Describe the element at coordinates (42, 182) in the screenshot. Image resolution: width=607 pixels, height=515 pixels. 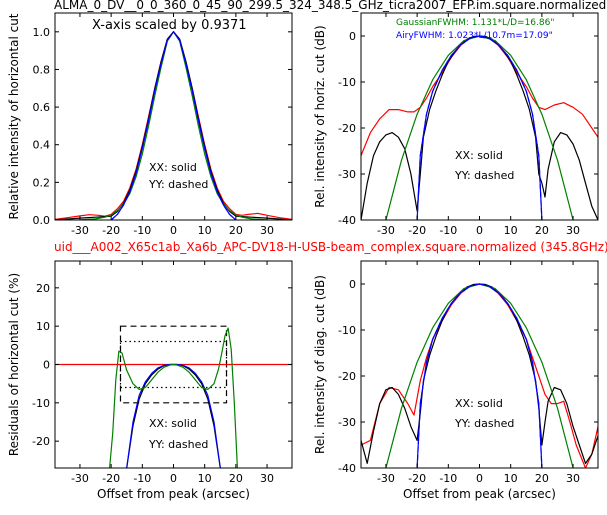
I see `y-tick-label: 0.2` at that location.